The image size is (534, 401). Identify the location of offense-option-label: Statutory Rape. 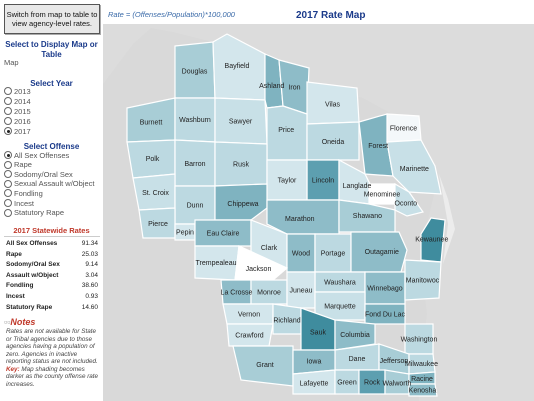
(39, 213).